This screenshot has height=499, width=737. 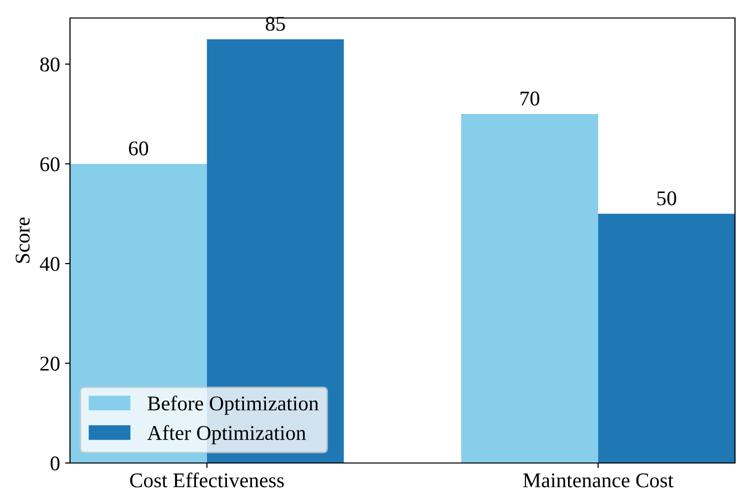 I want to click on y-tick-label: 40, so click(x=50, y=263).